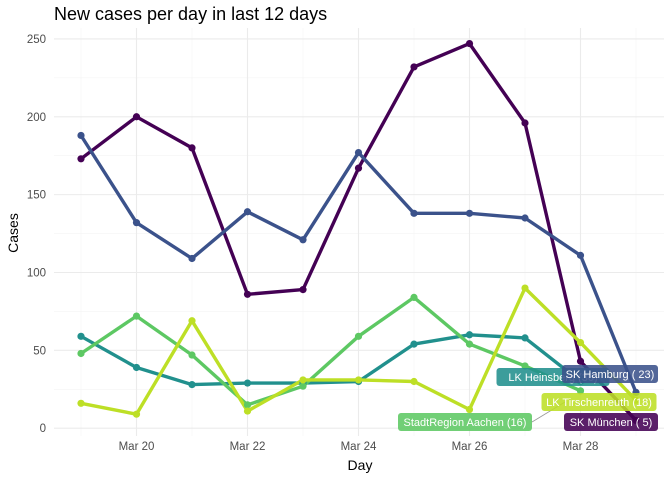 The height and width of the screenshot is (480, 672). Describe the element at coordinates (43, 429) in the screenshot. I see `y-tick-label: 0` at that location.